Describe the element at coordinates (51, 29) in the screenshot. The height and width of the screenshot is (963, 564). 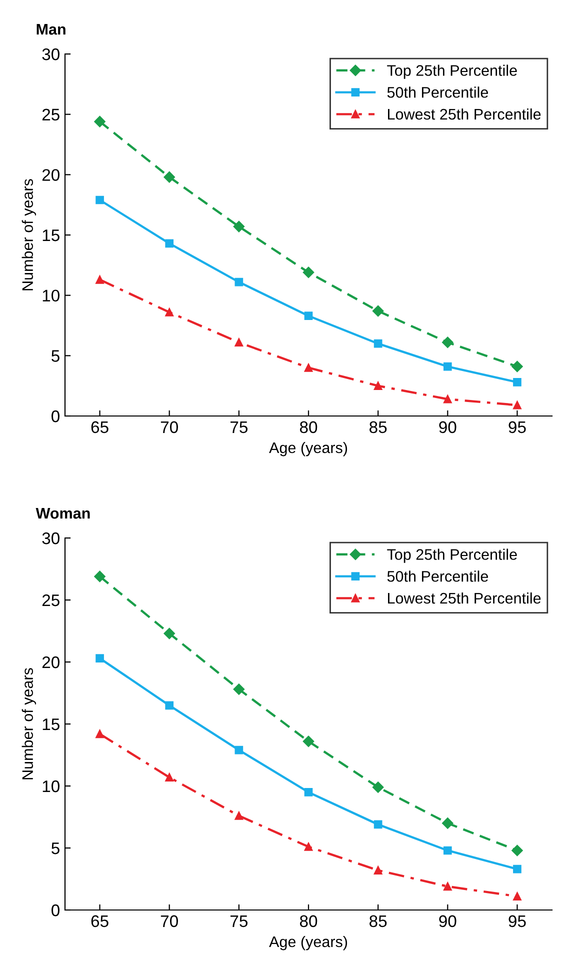
I see `chart-title: Man` at that location.